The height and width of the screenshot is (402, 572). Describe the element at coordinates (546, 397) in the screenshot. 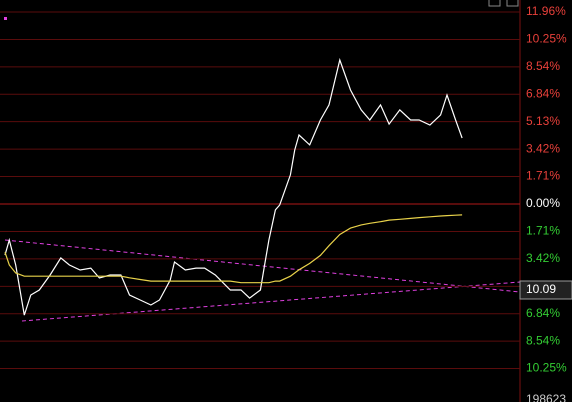

I see `volume-label: 198623` at that location.